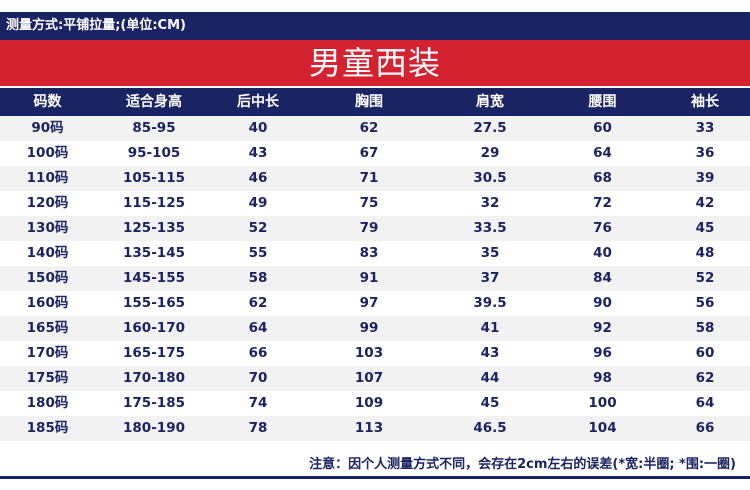 This screenshot has width=750, height=490. What do you see at coordinates (154, 278) in the screenshot?
I see `table-cell: 145-155` at bounding box center [154, 278].